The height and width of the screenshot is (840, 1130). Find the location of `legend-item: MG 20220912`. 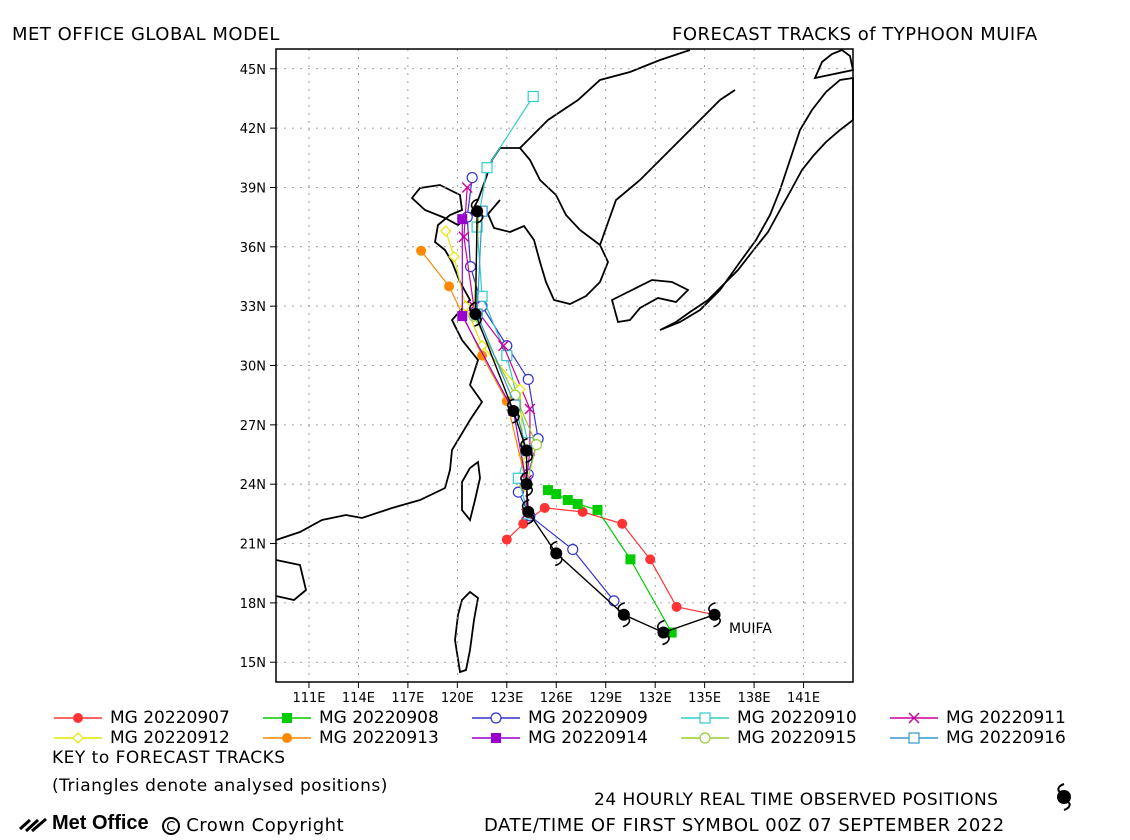

legend-item: MG 20220912 is located at coordinates (141, 738).